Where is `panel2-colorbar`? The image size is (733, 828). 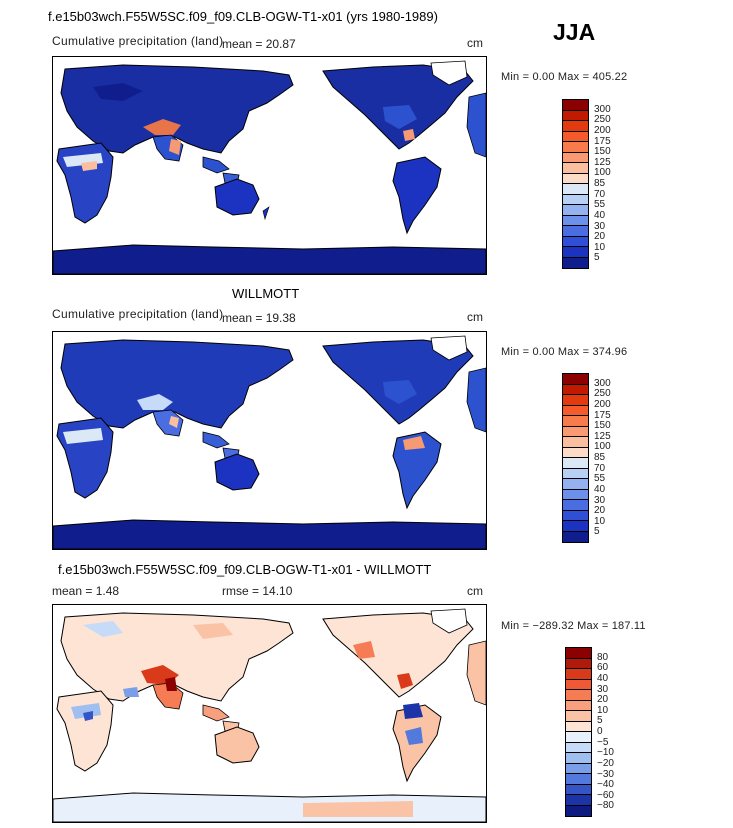 panel2-colorbar is located at coordinates (575, 458).